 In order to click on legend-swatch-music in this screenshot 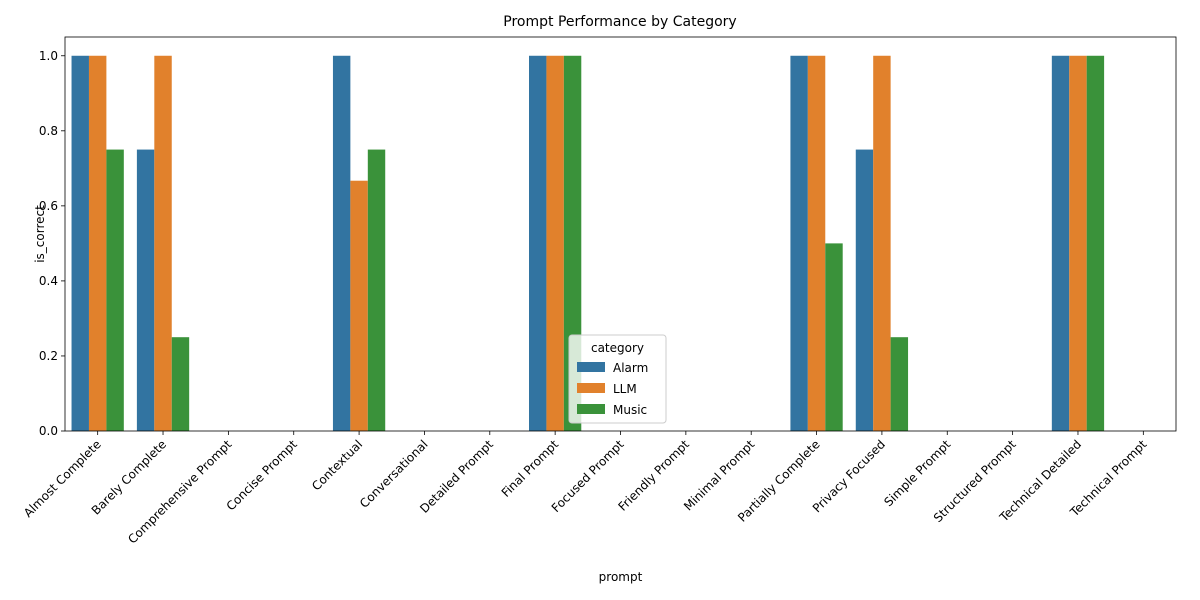, I will do `click(591, 409)`.